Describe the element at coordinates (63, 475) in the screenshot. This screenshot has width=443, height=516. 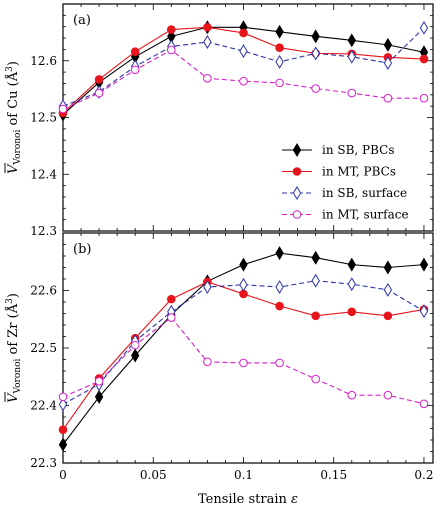
I see `x-tick-label: 0` at that location.